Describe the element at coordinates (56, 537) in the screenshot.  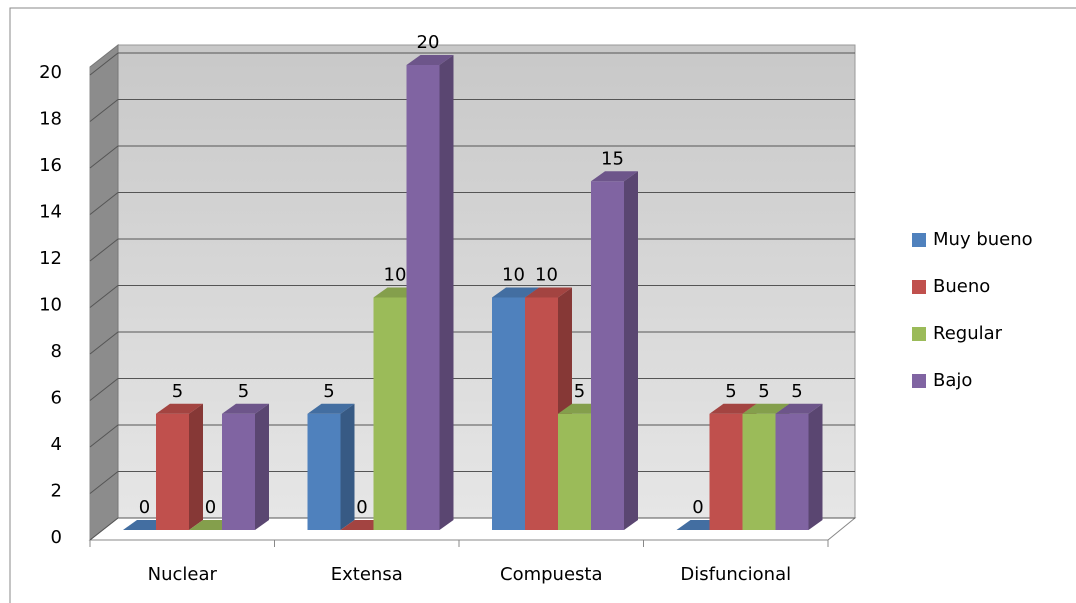
I see `y-tick-label: 0` at that location.